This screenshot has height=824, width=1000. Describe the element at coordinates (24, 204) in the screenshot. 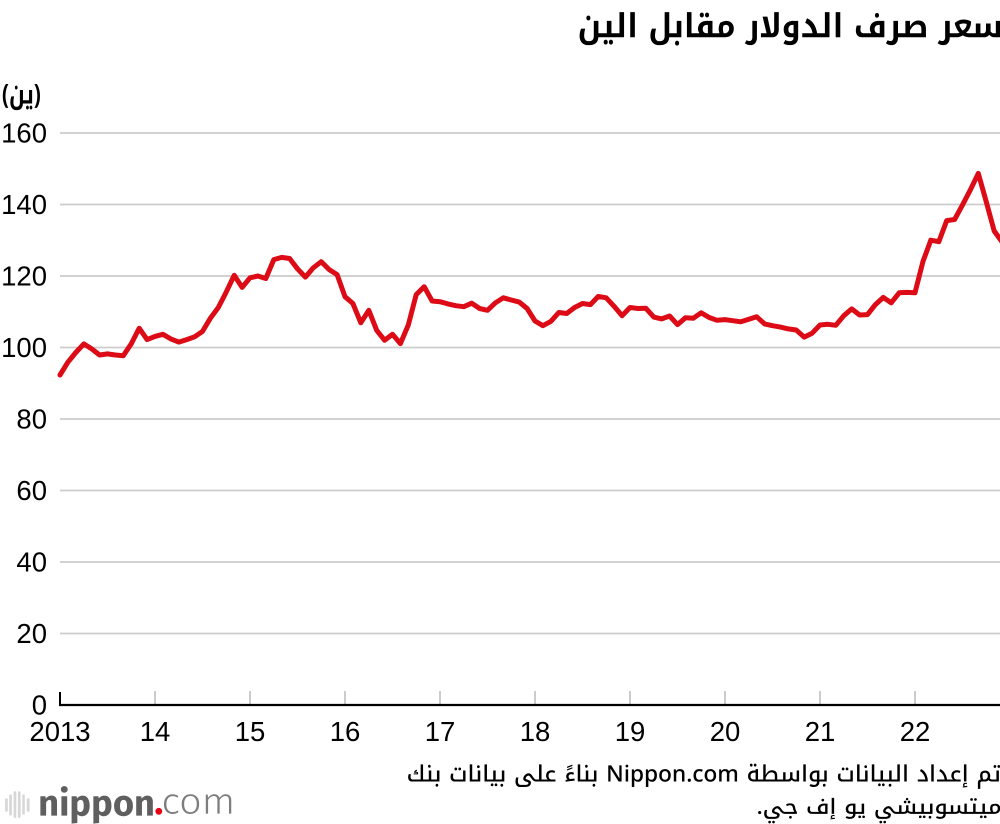

I see `svg-text: 140` at that location.